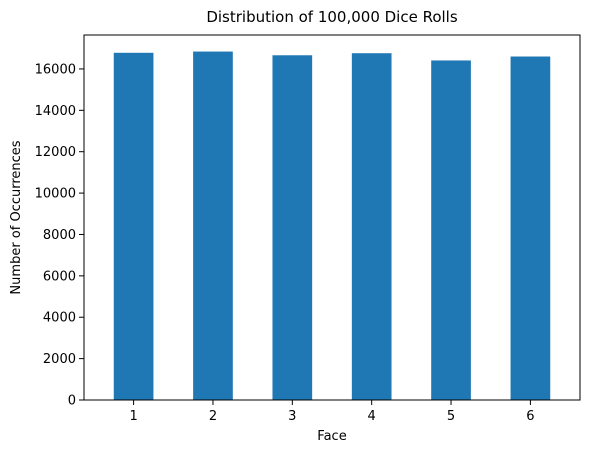  What do you see at coordinates (72, 401) in the screenshot?
I see `y-tick-label: 0` at bounding box center [72, 401].